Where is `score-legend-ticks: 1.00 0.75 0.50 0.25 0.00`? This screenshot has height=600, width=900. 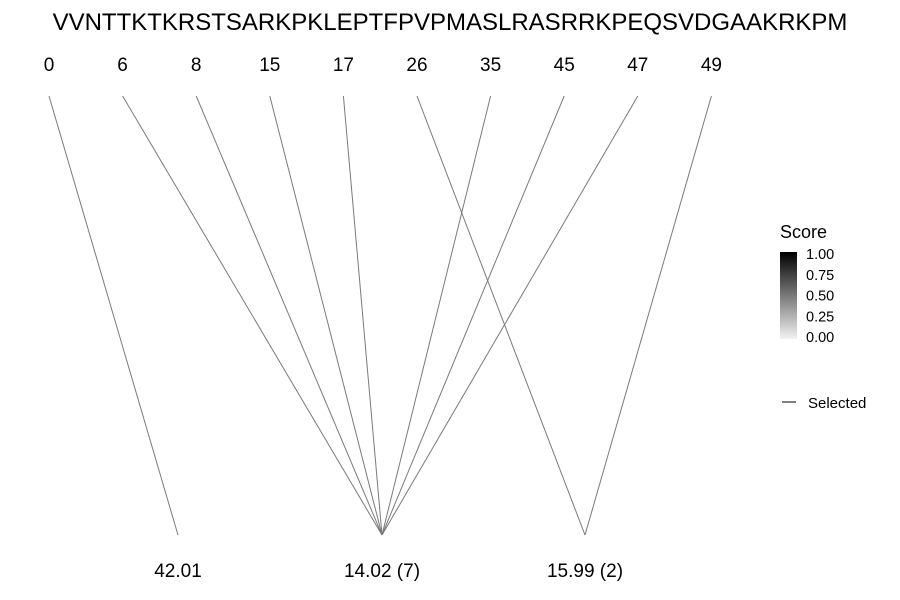
score-legend-ticks: 1.00 0.75 0.50 0.25 0.00 is located at coordinates (820, 296).